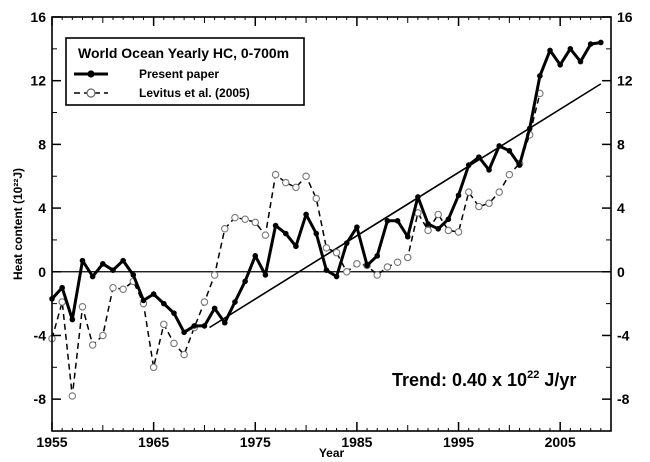 This screenshot has width=650, height=462. What do you see at coordinates (623, 335) in the screenshot?
I see `y-tick-label-right: -4` at bounding box center [623, 335].